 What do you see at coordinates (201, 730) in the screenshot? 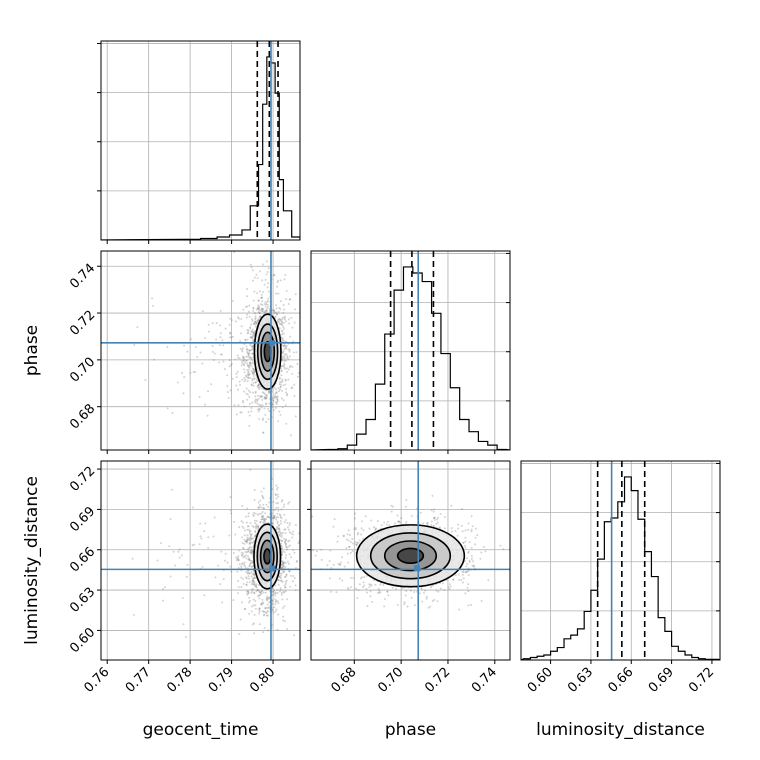
I see `x-axis-label: geocent_time` at bounding box center [201, 730].